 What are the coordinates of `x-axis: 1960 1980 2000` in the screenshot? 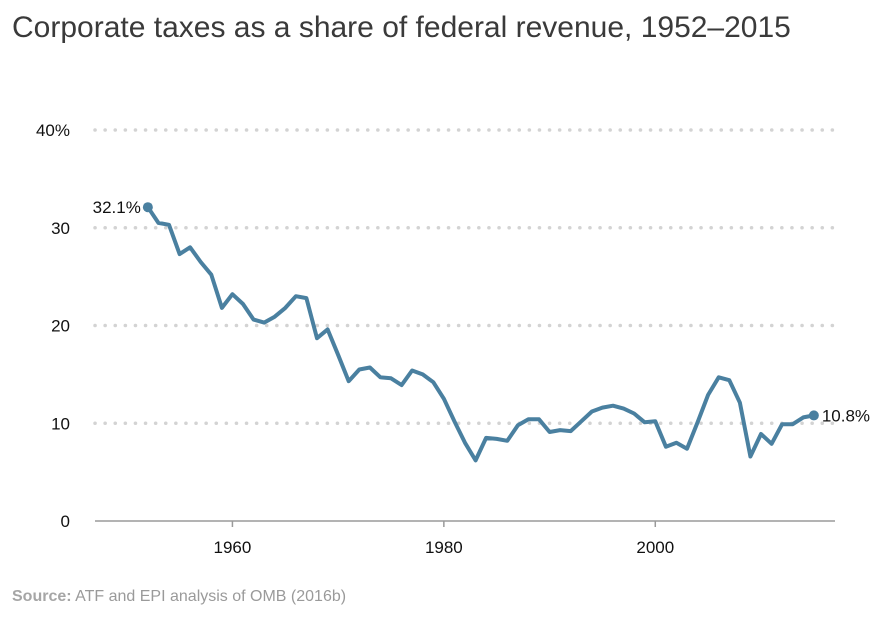 It's located at (444, 539).